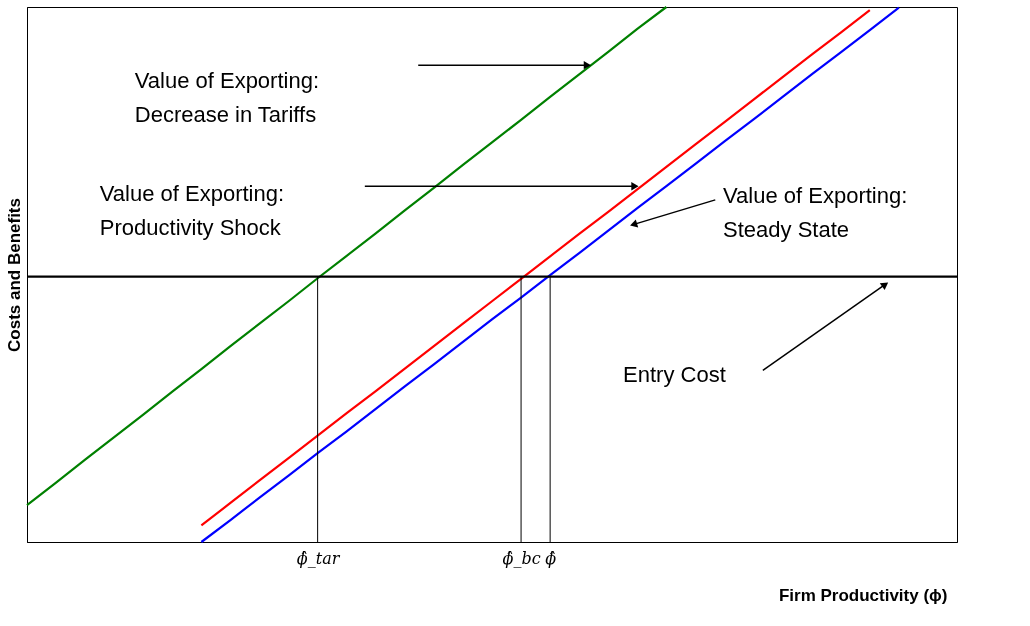 The height and width of the screenshot is (626, 1030). I want to click on annotation: Entry Cost, so click(674, 375).